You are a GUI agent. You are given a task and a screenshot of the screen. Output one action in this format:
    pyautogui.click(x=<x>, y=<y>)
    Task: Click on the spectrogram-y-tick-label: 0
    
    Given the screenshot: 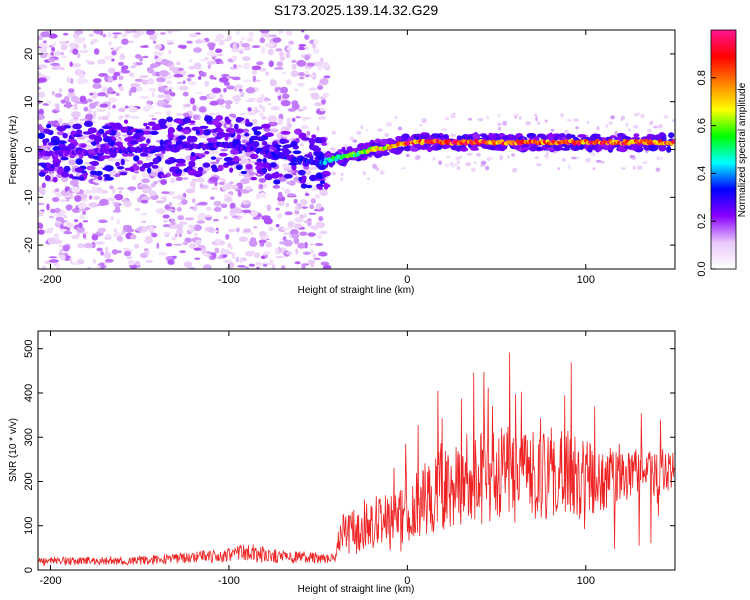 What is the action you would take?
    pyautogui.click(x=29, y=149)
    